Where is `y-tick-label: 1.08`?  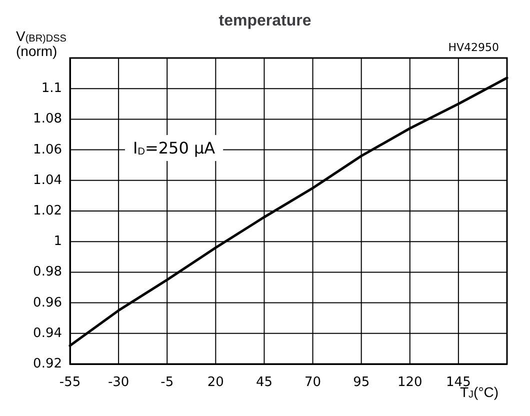 y-tick-label: 1.08 is located at coordinates (47, 119).